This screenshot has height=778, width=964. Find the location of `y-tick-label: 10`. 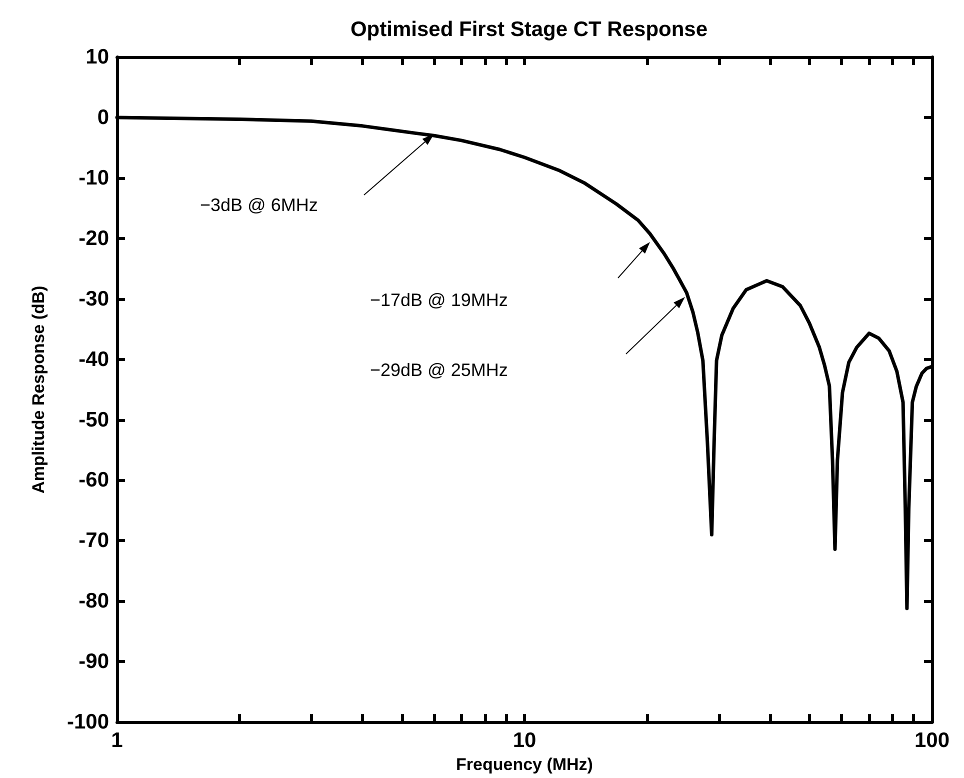

y-tick-label: 10 is located at coordinates (97, 57).